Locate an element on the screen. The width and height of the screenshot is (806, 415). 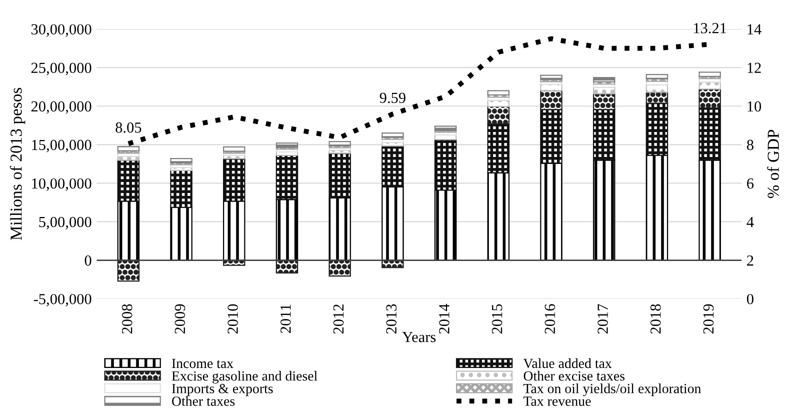
data-label: 8.05 is located at coordinates (129, 127).